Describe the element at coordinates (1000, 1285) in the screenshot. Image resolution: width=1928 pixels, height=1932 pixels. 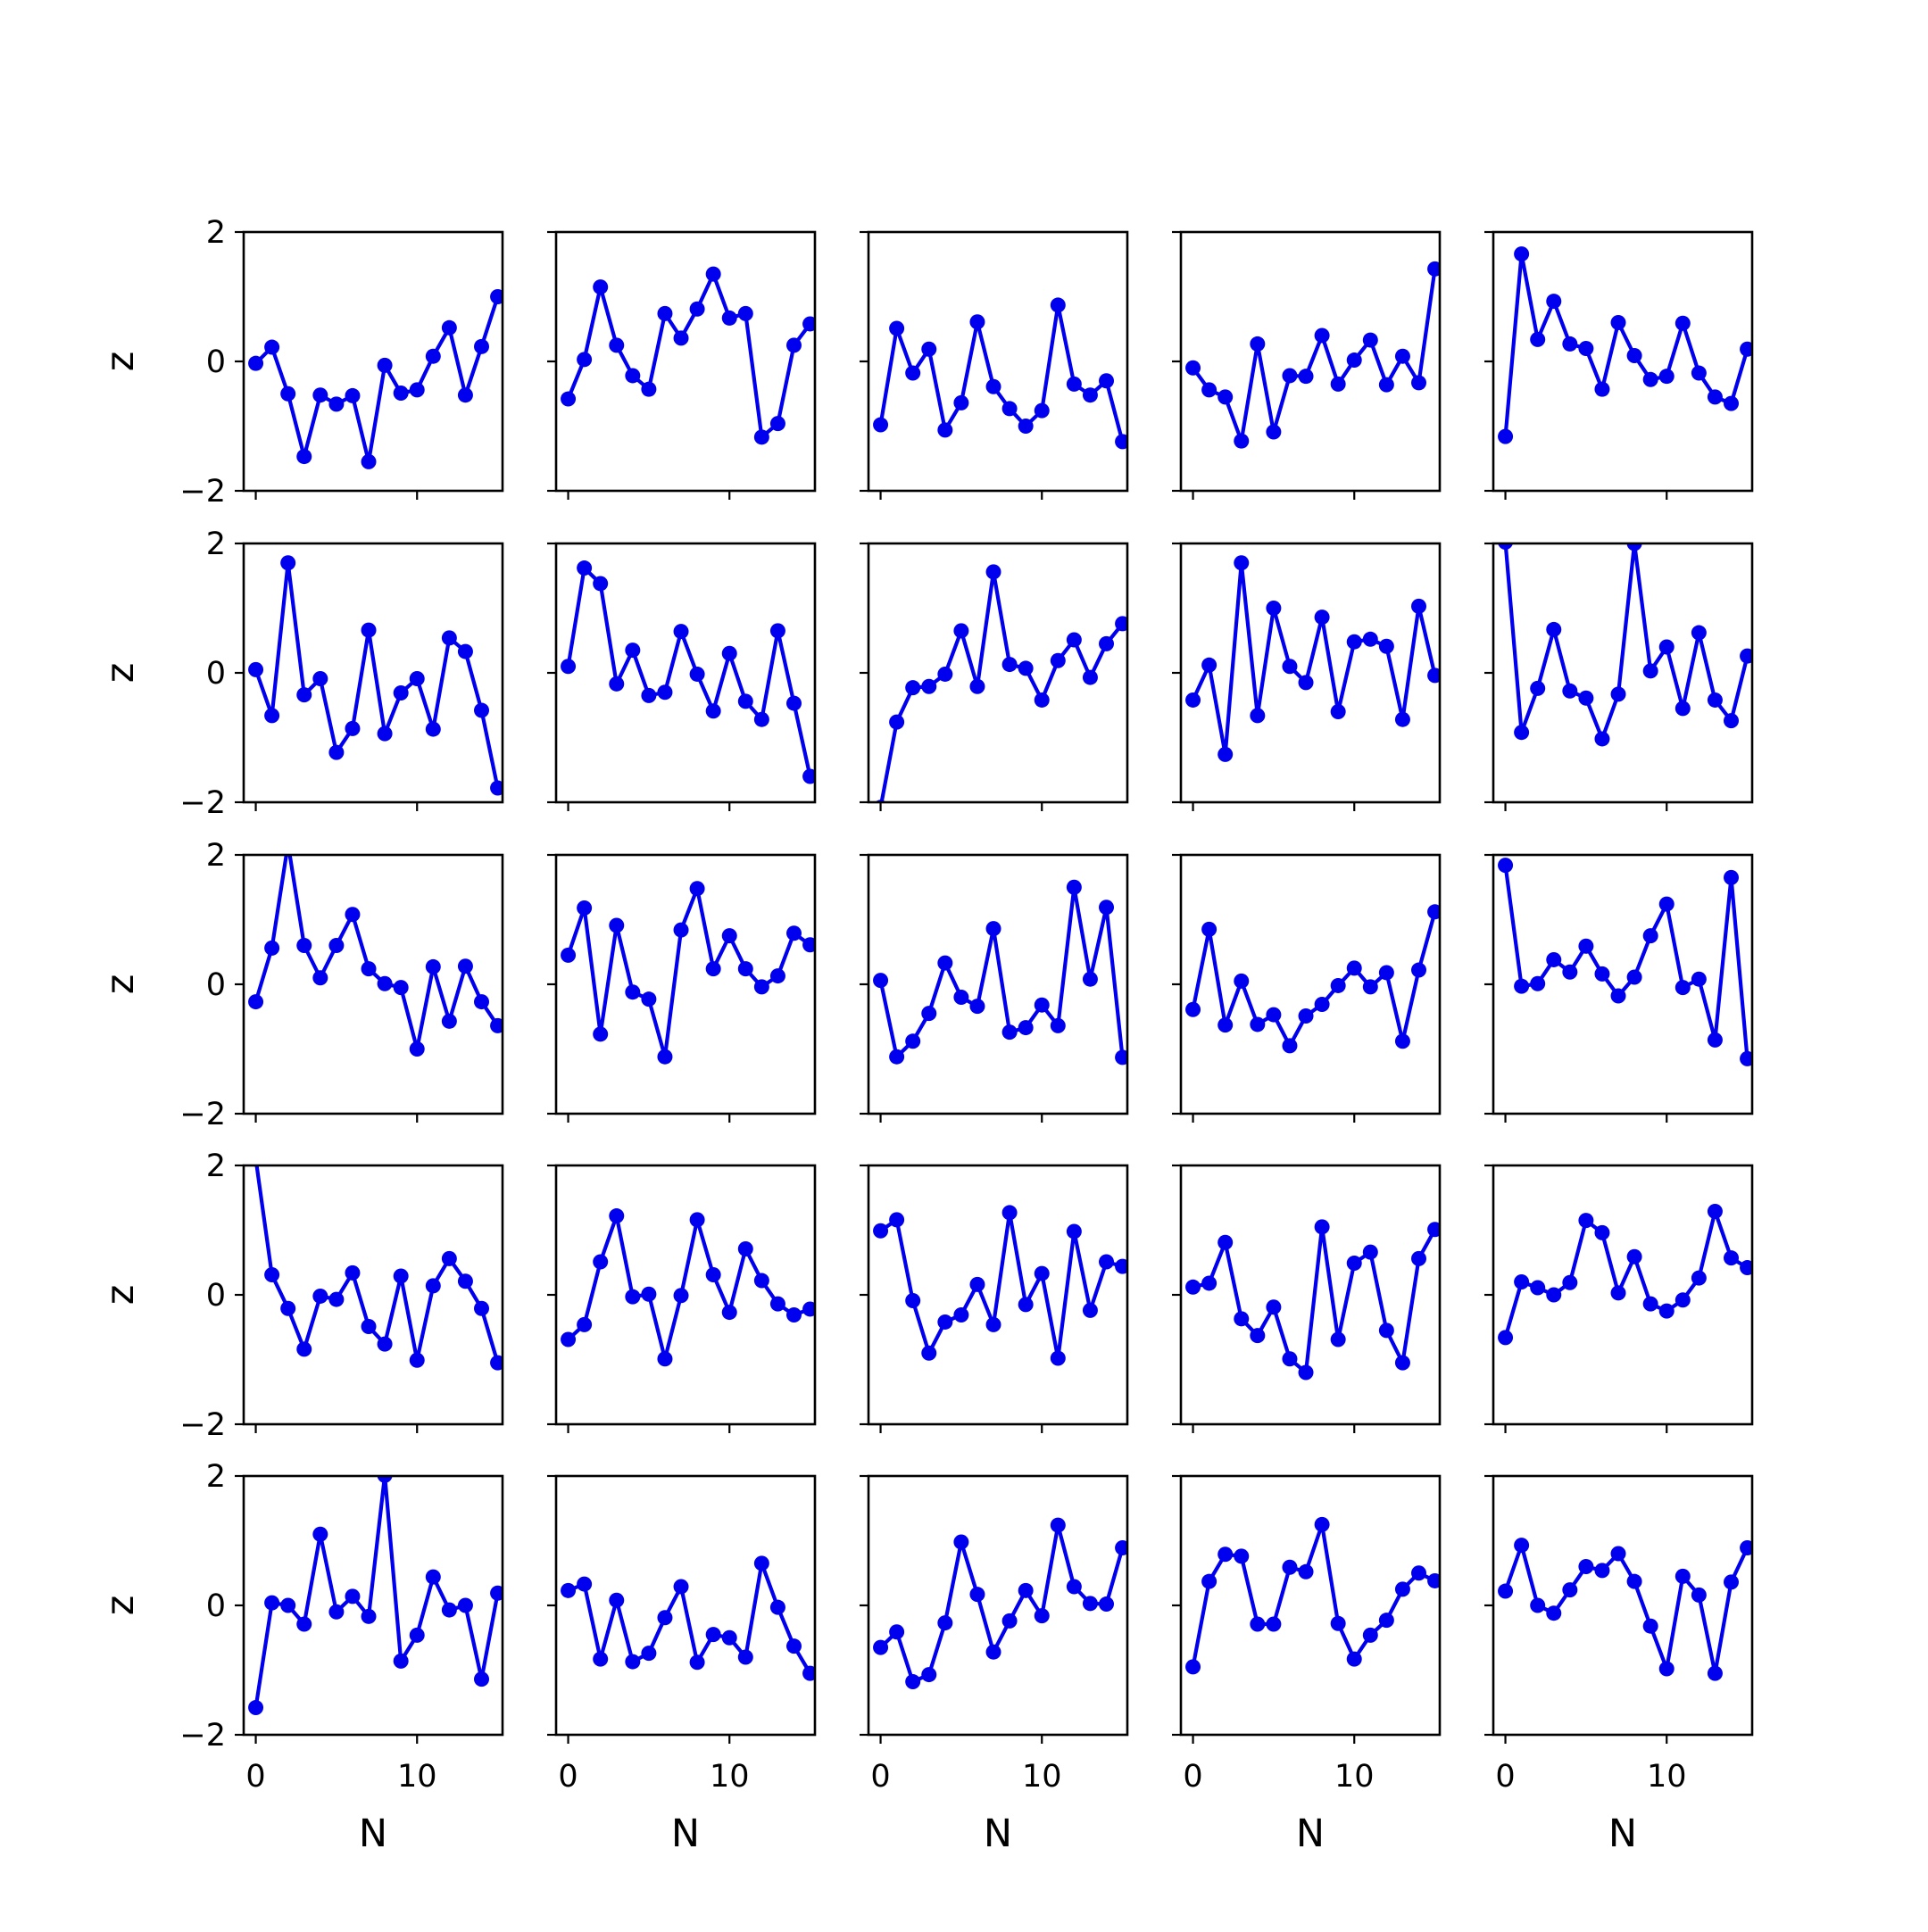
I see `series-r3c2` at that location.